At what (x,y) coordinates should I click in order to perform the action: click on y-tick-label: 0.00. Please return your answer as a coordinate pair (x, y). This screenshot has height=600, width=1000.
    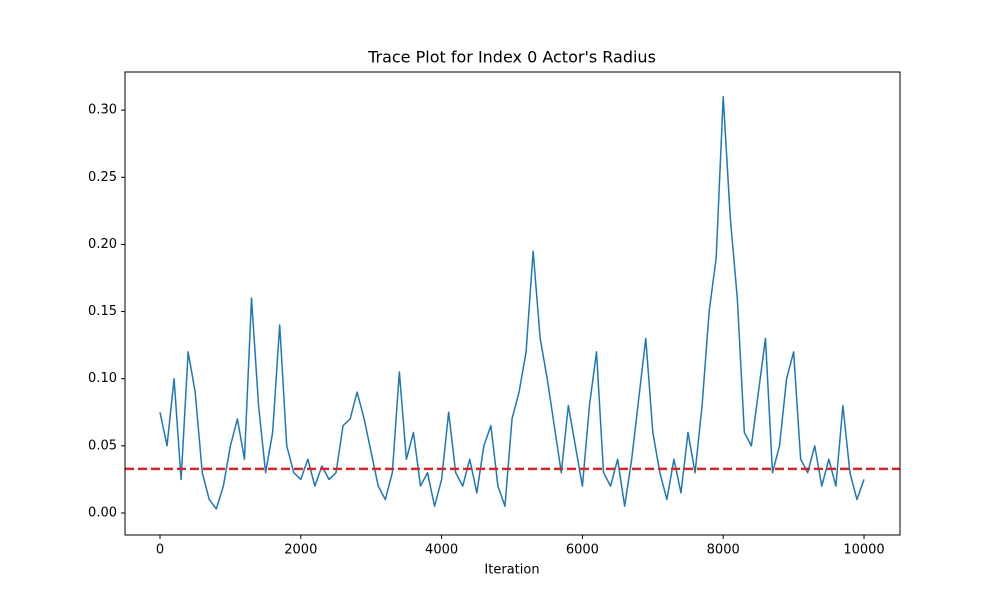
    Looking at the image, I should click on (102, 512).